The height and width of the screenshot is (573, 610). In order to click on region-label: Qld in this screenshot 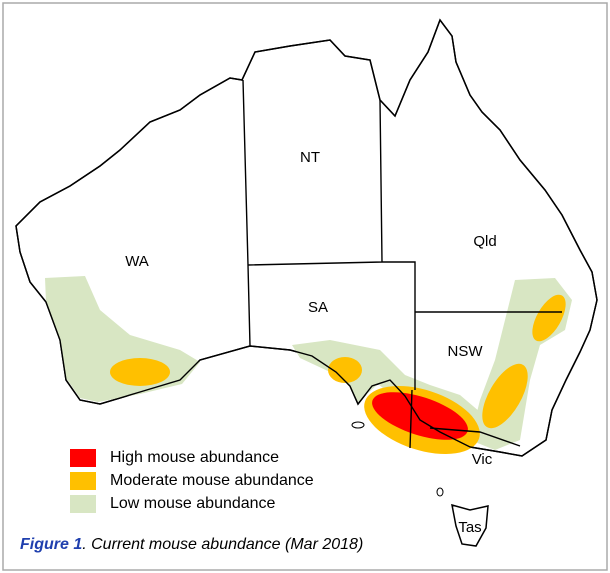, I will do `click(484, 241)`.